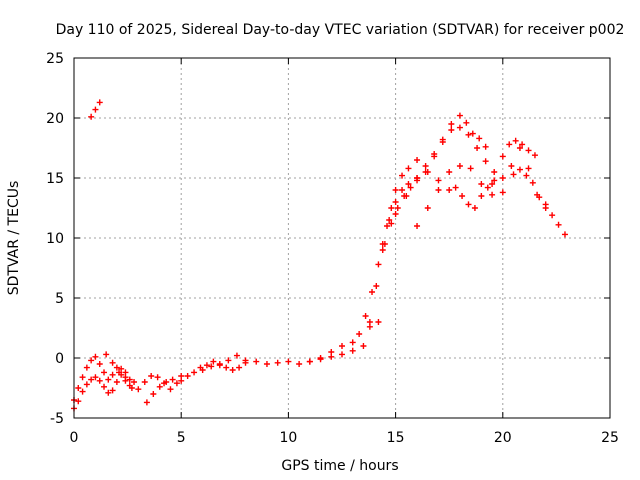  Describe the element at coordinates (55, 59) in the screenshot. I see `y-tick-label: 25` at that location.